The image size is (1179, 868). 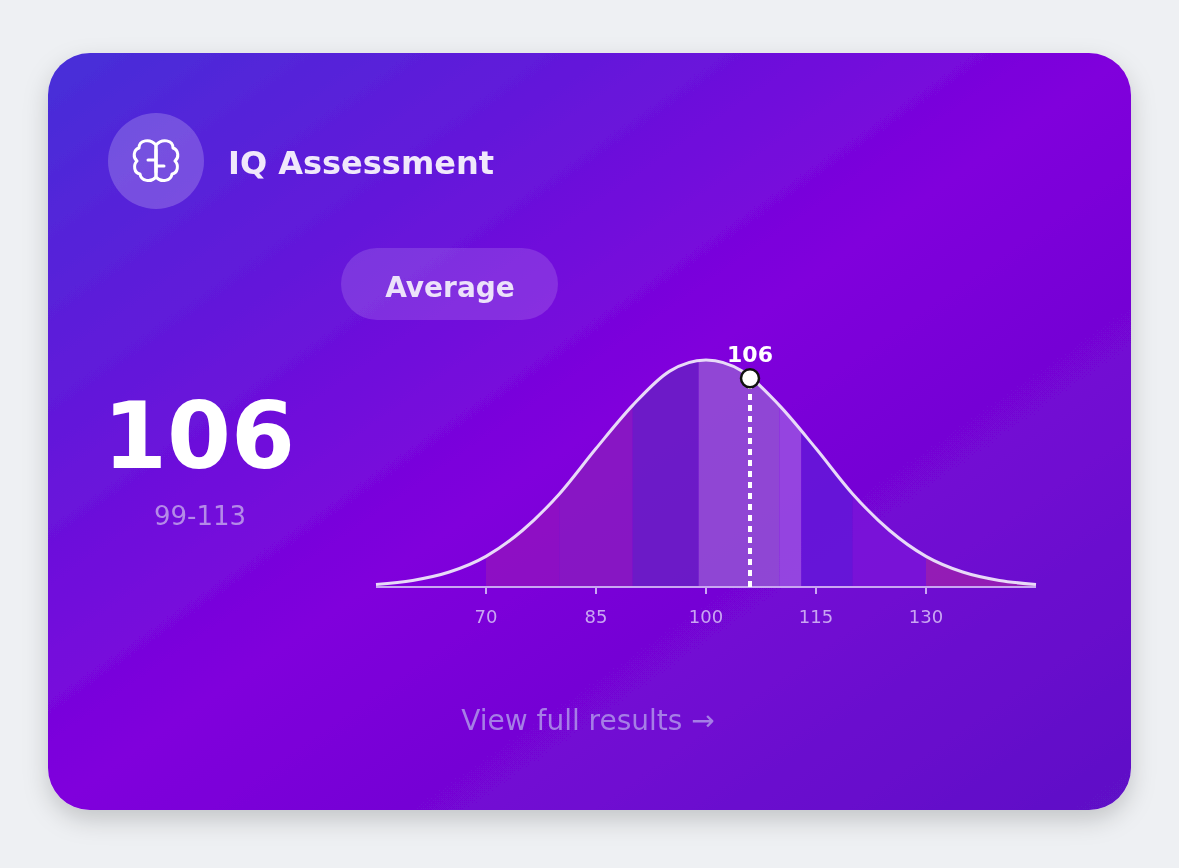 I want to click on x-tick-label: 100, so click(x=706, y=616).